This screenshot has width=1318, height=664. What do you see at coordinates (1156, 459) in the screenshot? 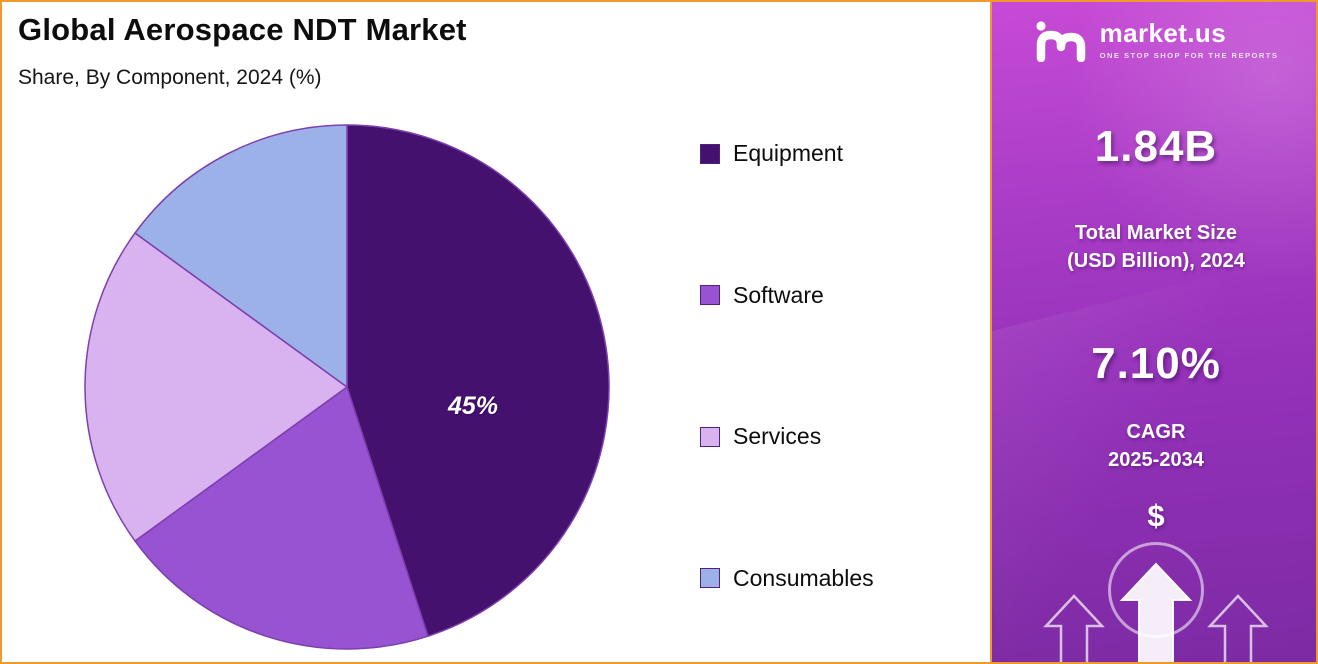
I see `cagr-label-line2: 2025-2034` at bounding box center [1156, 459].